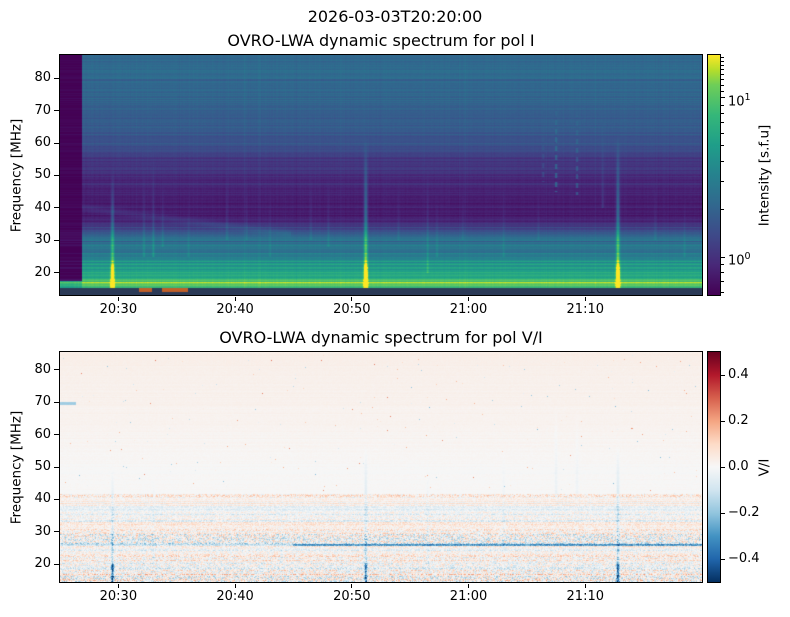 The width and height of the screenshot is (790, 617). I want to click on colorbar-tick-label: −0.4, so click(744, 558).